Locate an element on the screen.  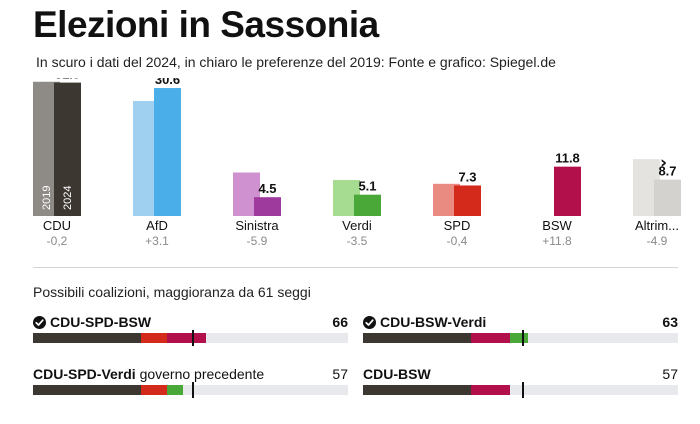
coalition-name: CDU-SPD-BSW is located at coordinates (92, 322).